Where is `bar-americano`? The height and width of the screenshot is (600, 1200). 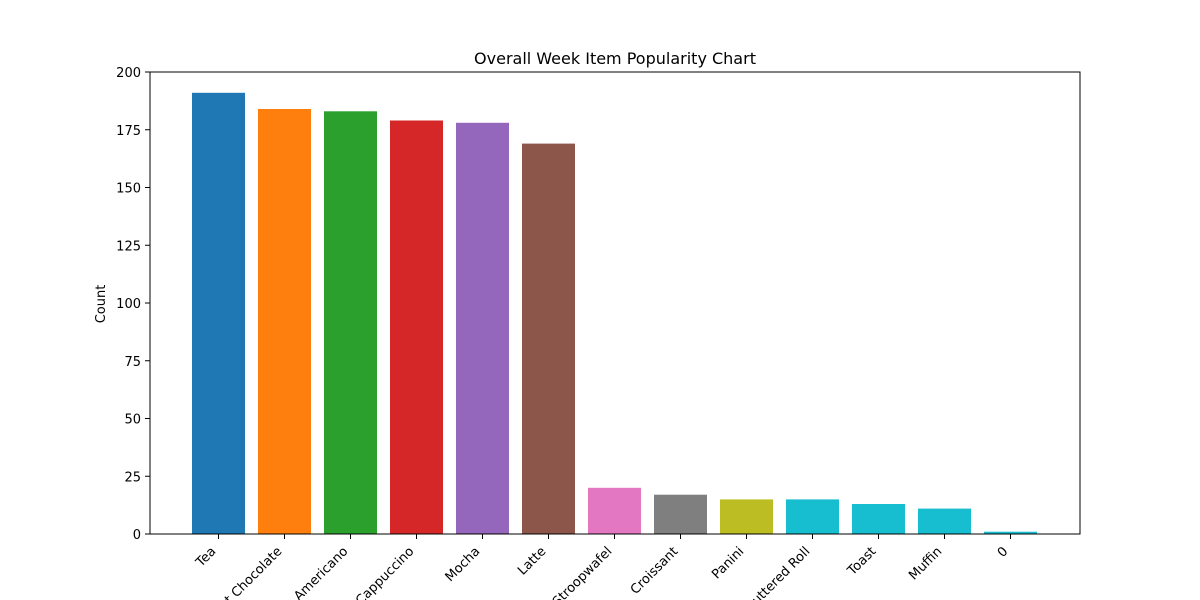
bar-americano is located at coordinates (350, 323).